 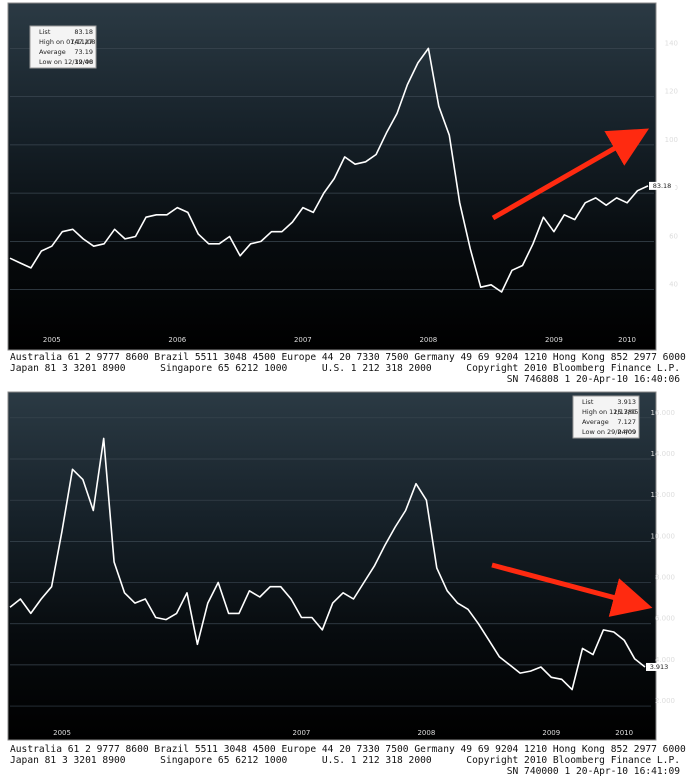 What do you see at coordinates (83, 32) in the screenshot?
I see `legend-value: 83.18` at bounding box center [83, 32].